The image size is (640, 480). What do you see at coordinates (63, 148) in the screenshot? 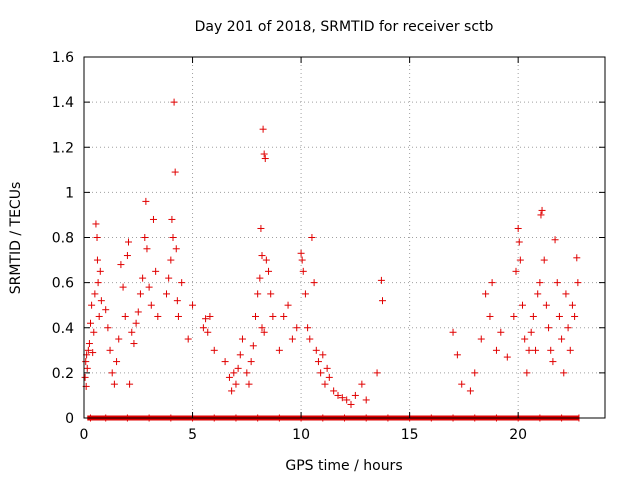
I see `y-tick-label: 1.2` at bounding box center [63, 148].